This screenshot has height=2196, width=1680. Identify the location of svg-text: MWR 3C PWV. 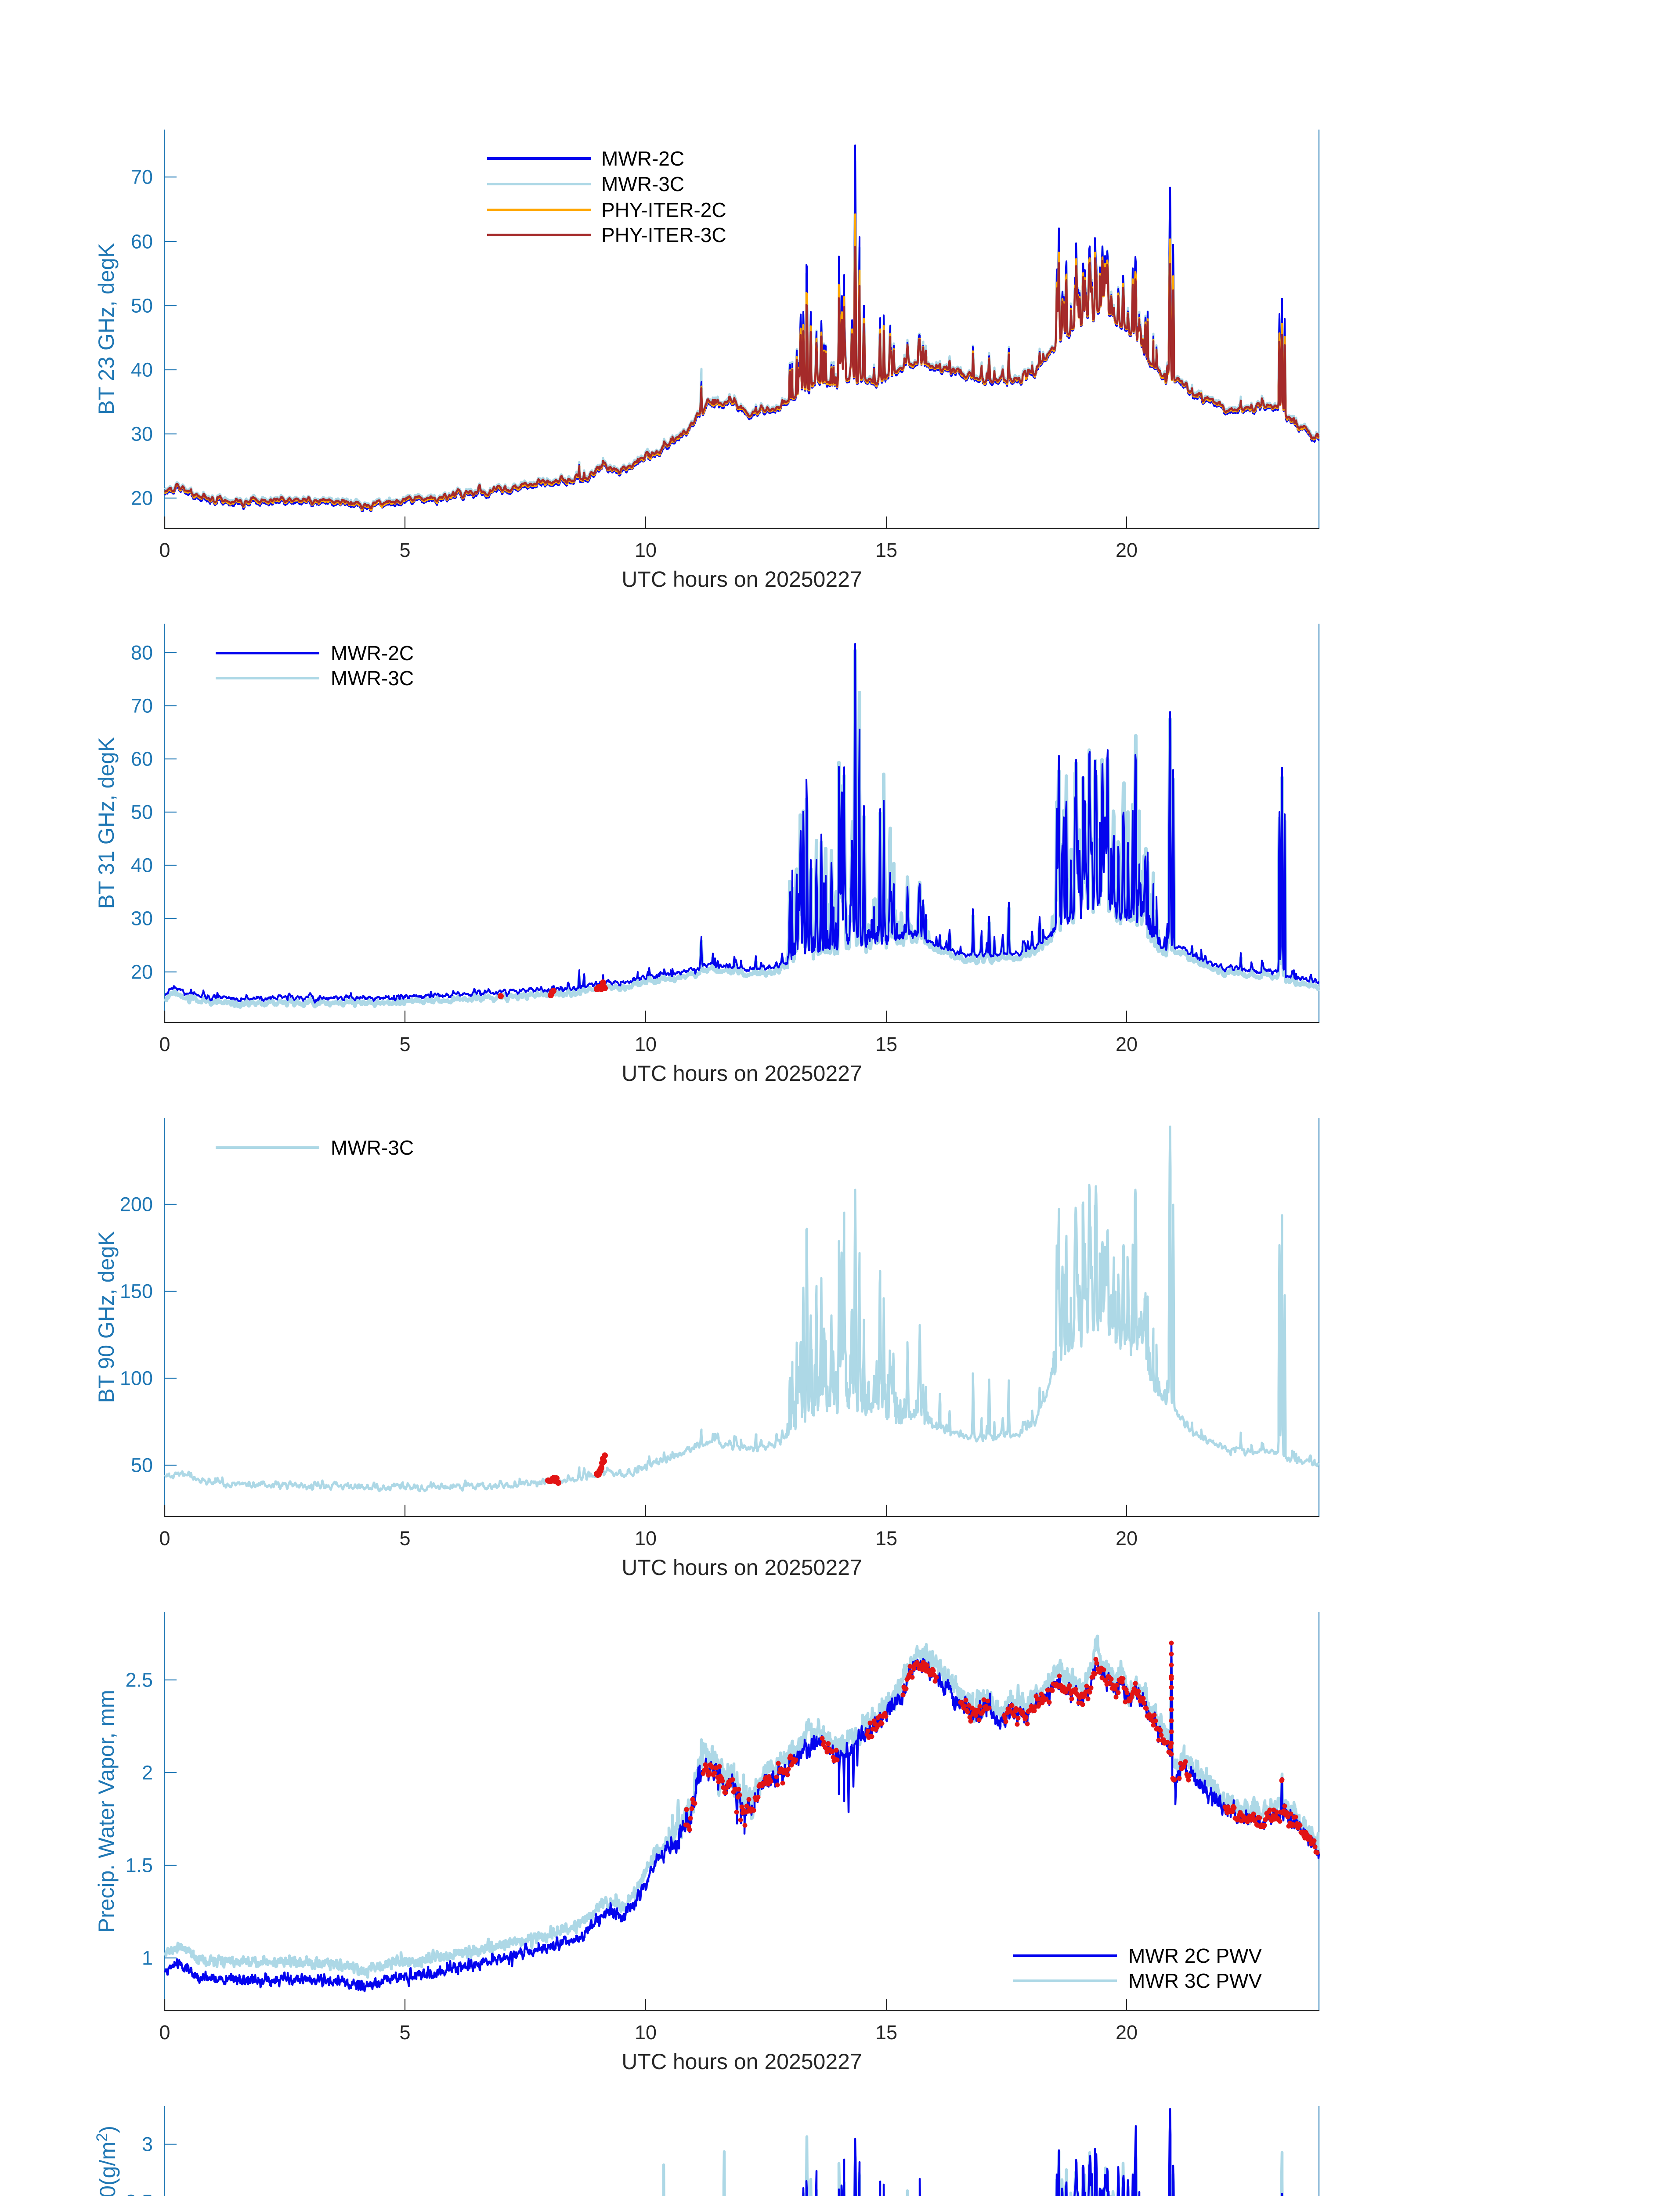
(1195, 1980).